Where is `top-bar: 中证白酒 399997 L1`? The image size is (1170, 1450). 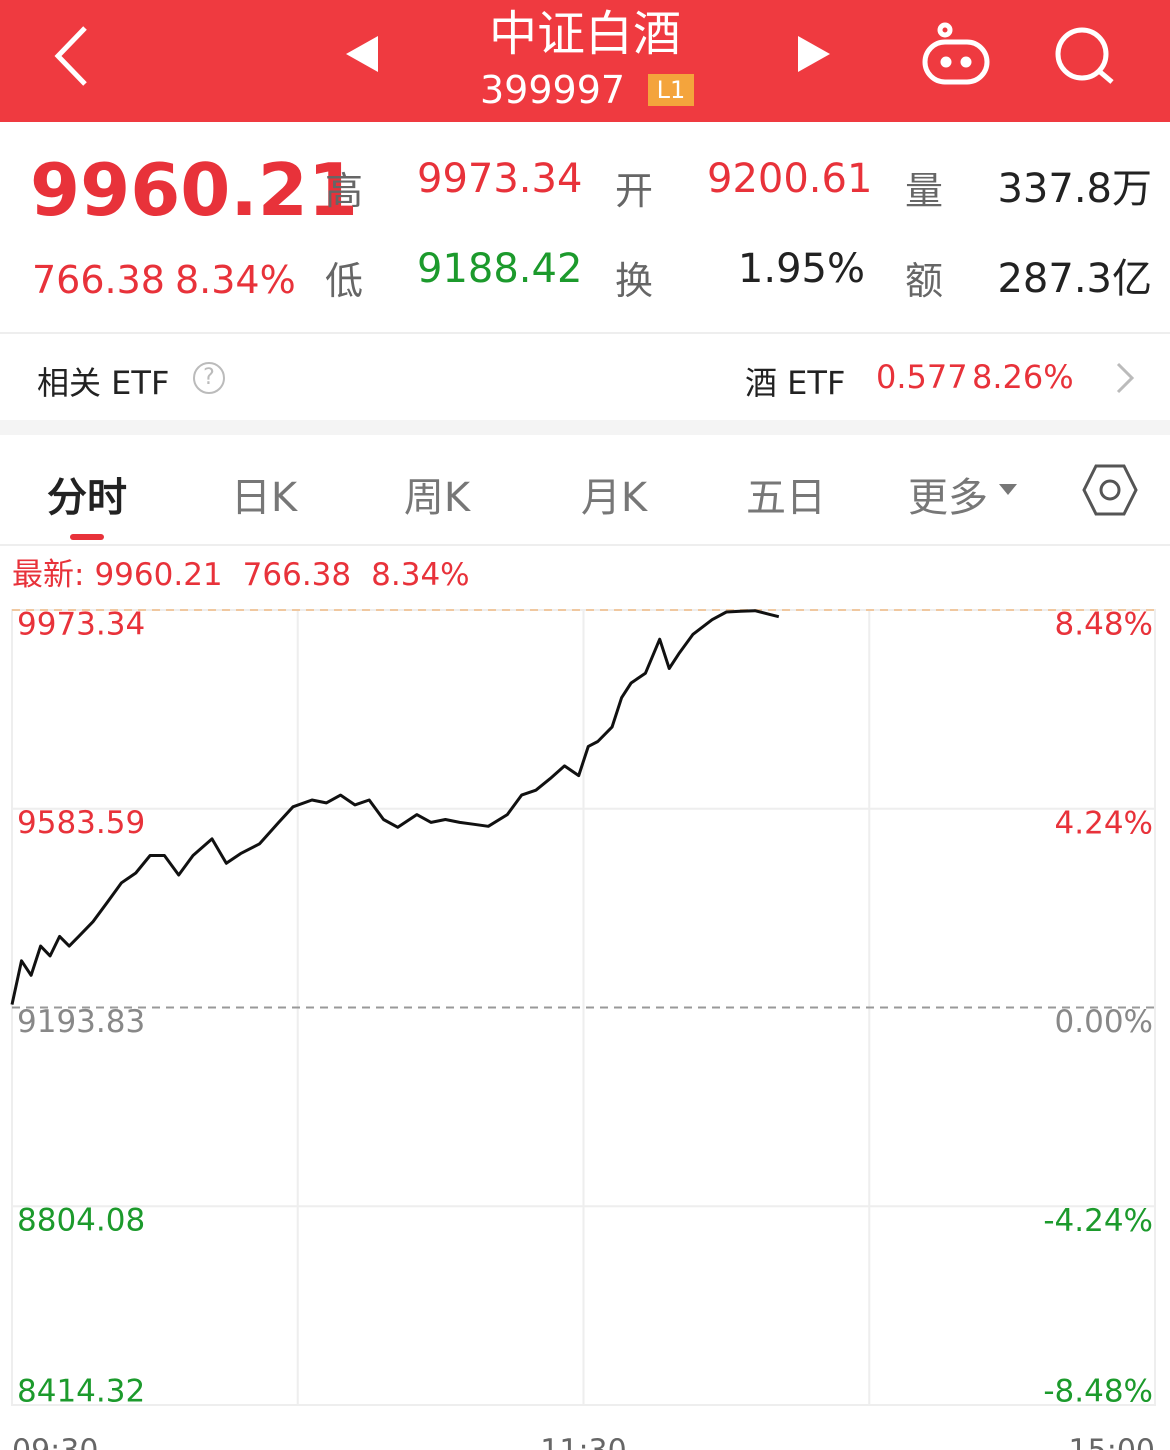 top-bar: 中证白酒 399997 L1 is located at coordinates (585, 61).